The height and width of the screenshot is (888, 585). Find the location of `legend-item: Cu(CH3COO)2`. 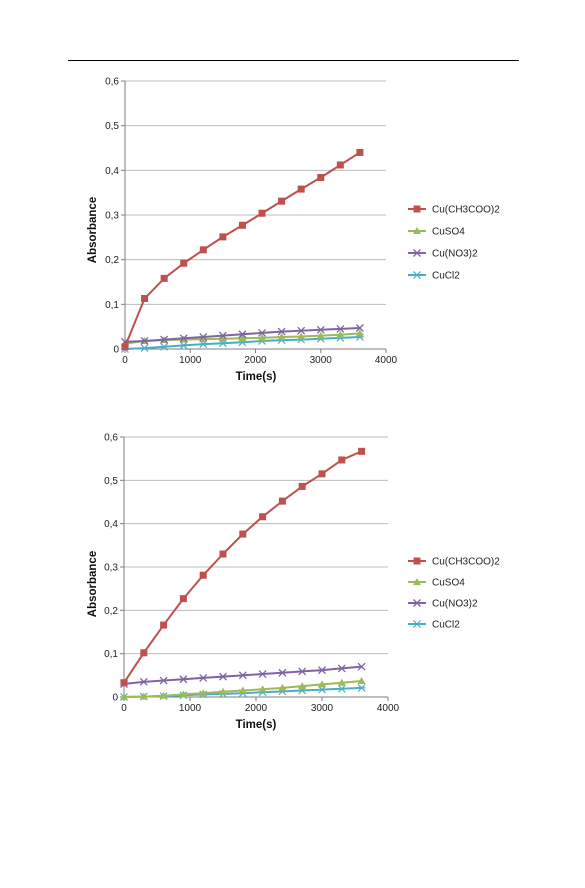

legend-item: Cu(CH3COO)2 is located at coordinates (454, 210).